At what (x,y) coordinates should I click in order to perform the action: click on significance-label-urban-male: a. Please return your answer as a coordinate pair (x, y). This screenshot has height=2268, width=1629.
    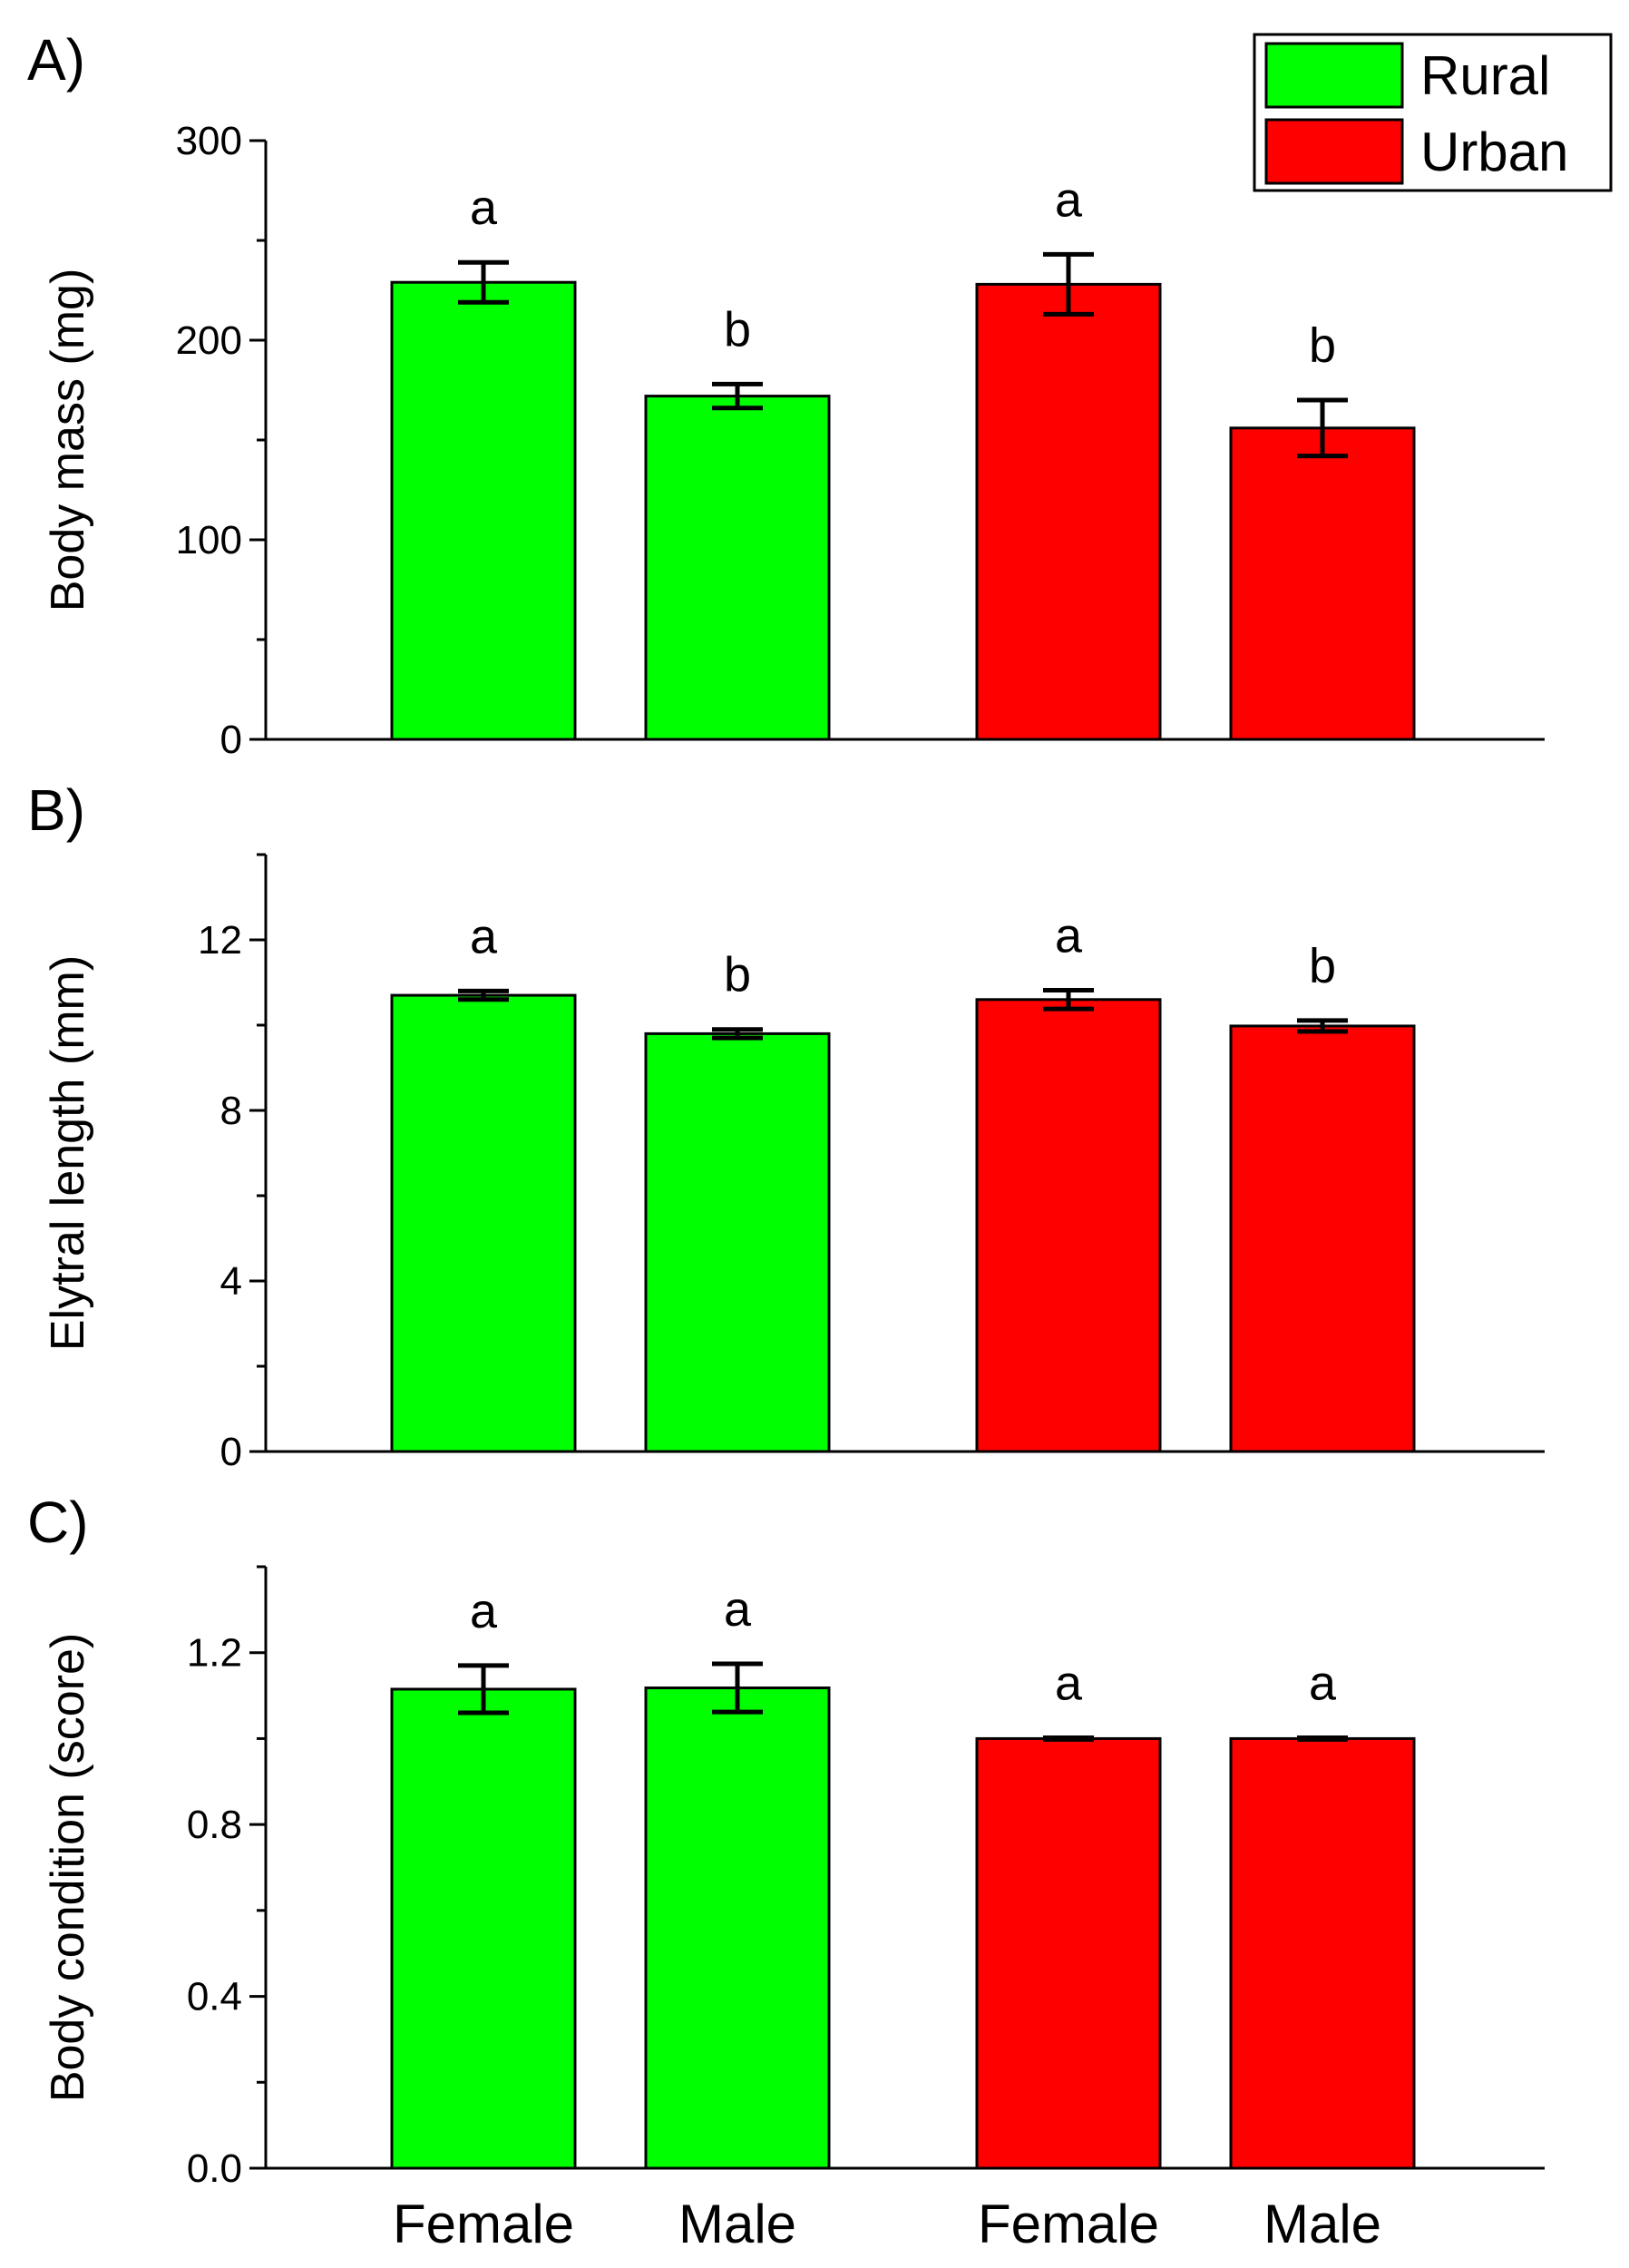
    Looking at the image, I should click on (1323, 1683).